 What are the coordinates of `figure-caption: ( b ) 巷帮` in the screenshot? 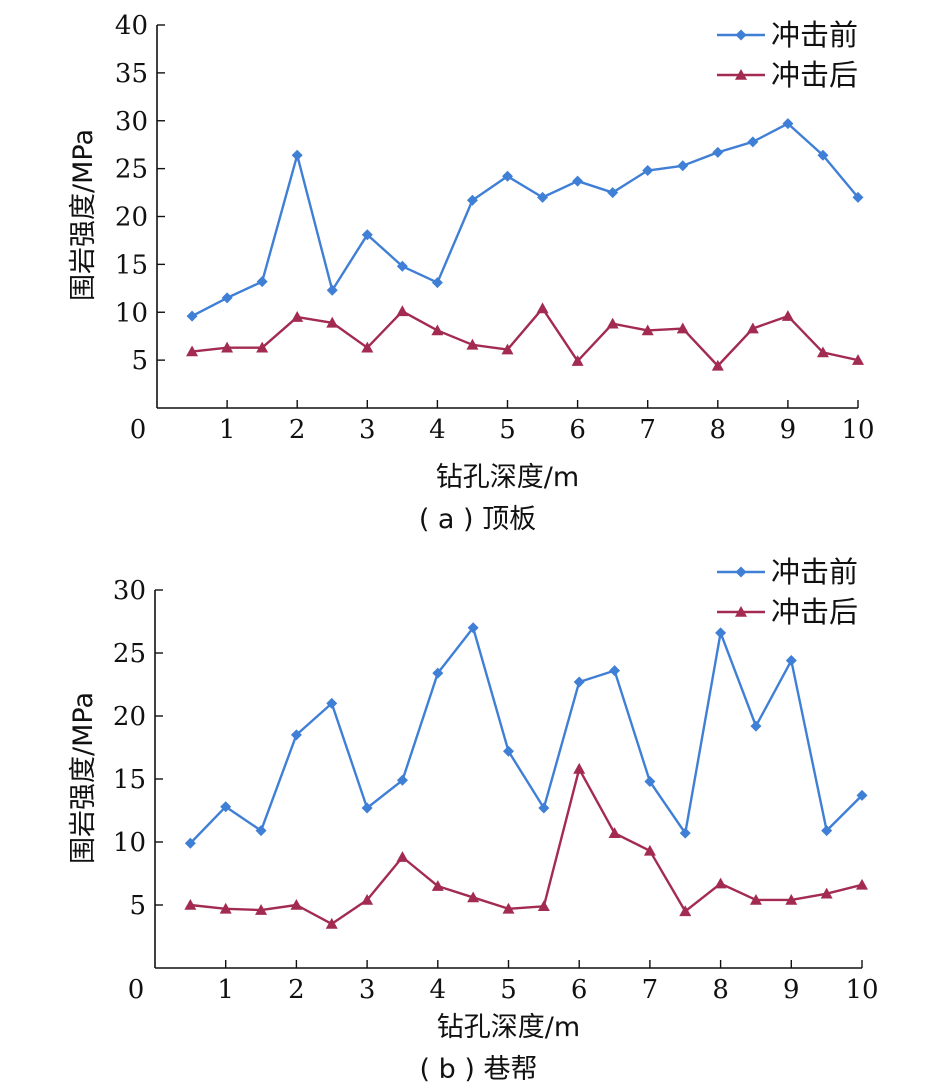 It's located at (479, 1069).